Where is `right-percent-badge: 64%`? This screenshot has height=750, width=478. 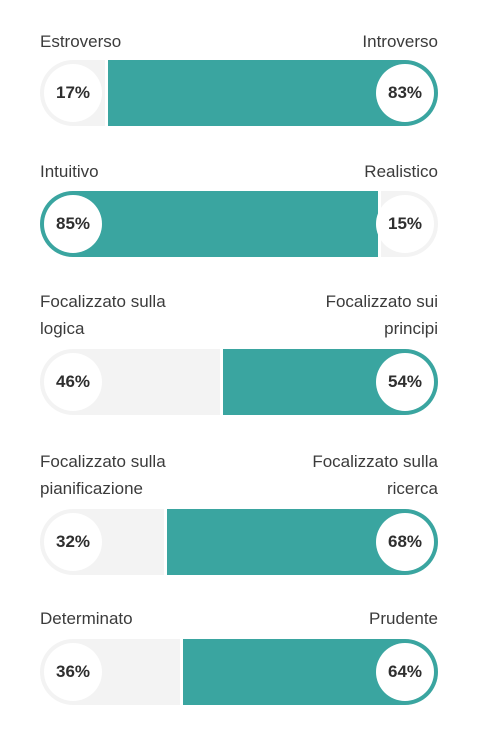
right-percent-badge: 64% is located at coordinates (405, 672).